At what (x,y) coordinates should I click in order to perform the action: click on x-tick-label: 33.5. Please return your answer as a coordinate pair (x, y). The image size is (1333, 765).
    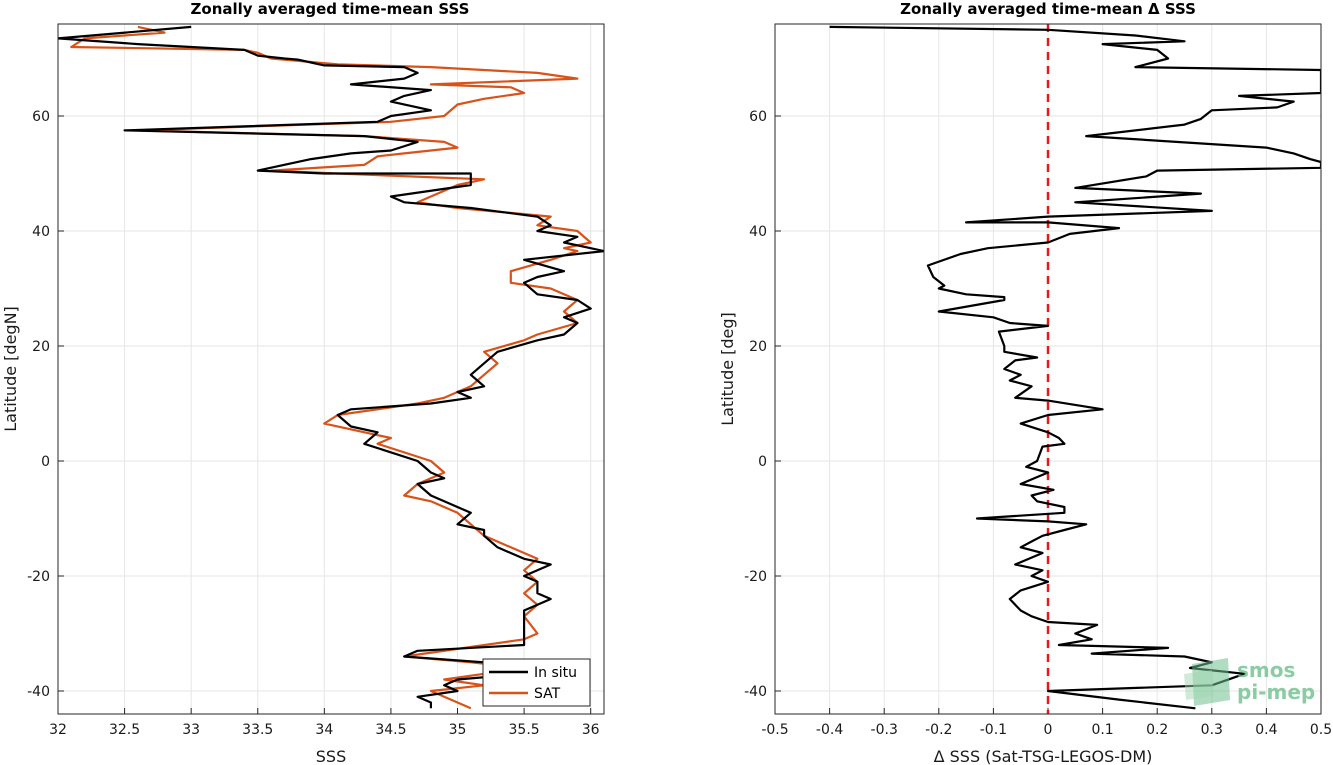
    Looking at the image, I should click on (257, 730).